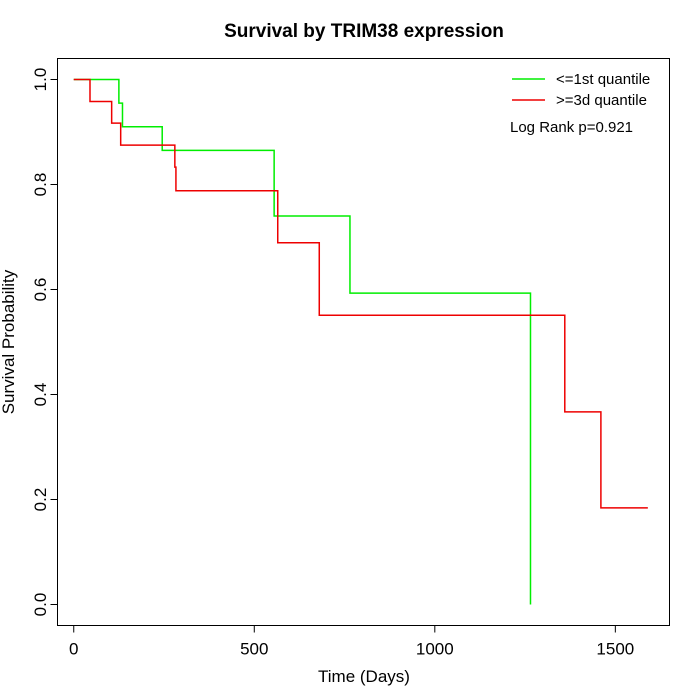 The height and width of the screenshot is (700, 700). What do you see at coordinates (435, 649) in the screenshot?
I see `x-tick-label: 1000` at bounding box center [435, 649].